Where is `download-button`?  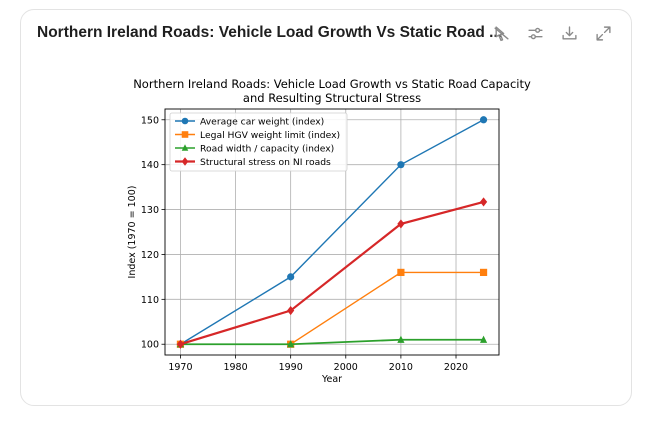 download-button is located at coordinates (569, 33).